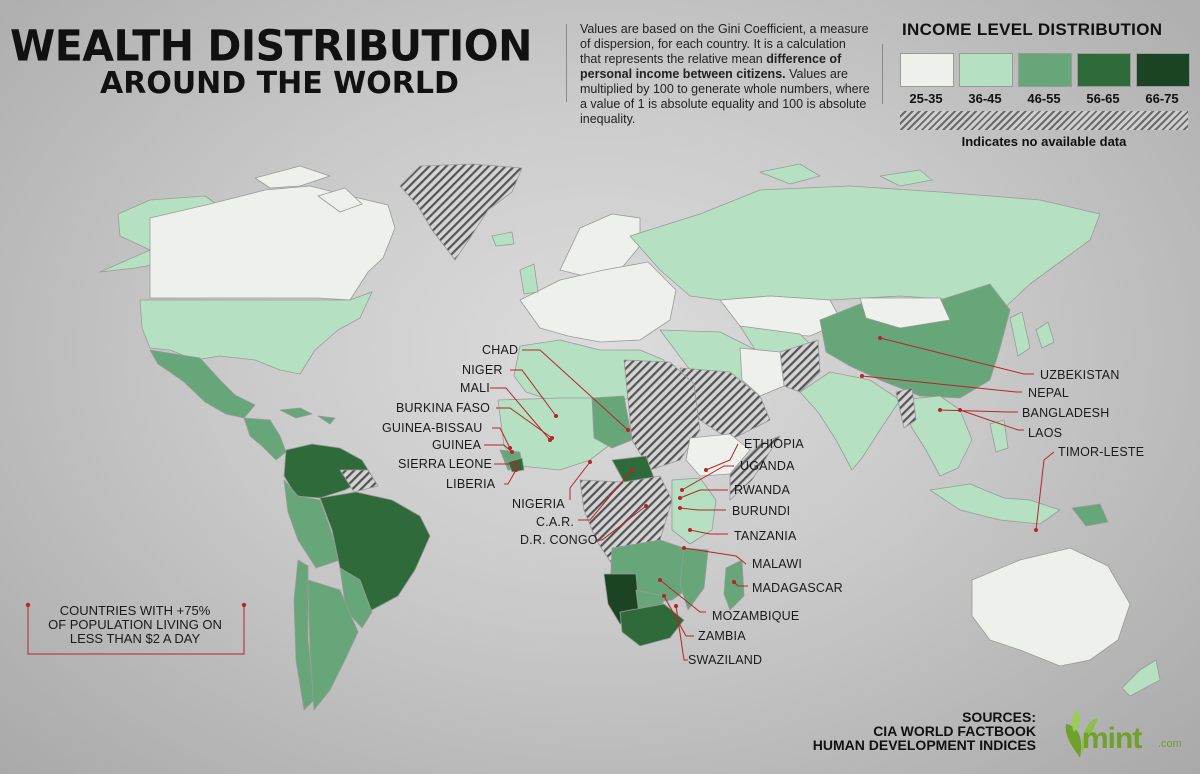 This screenshot has height=774, width=1200. Describe the element at coordinates (1048, 393) in the screenshot. I see `callout-nepal: NEPAL` at that location.